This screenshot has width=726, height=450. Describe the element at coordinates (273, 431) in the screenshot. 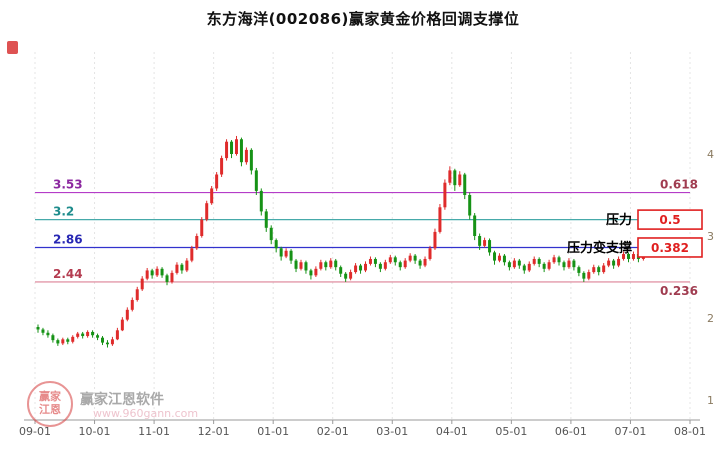

I see `x-axis-label: 01-01` at that location.